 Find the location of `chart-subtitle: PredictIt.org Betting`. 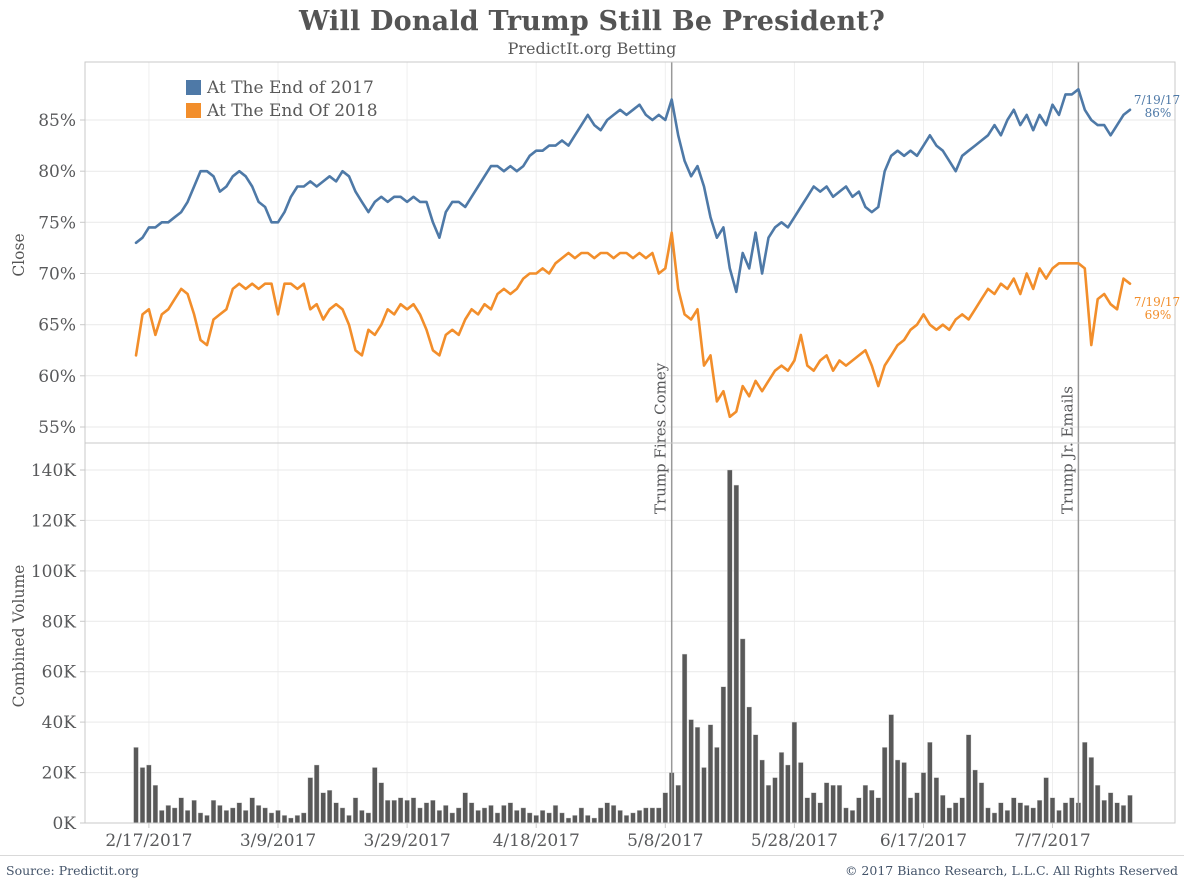

chart-subtitle: PredictIt.org Betting is located at coordinates (592, 48).